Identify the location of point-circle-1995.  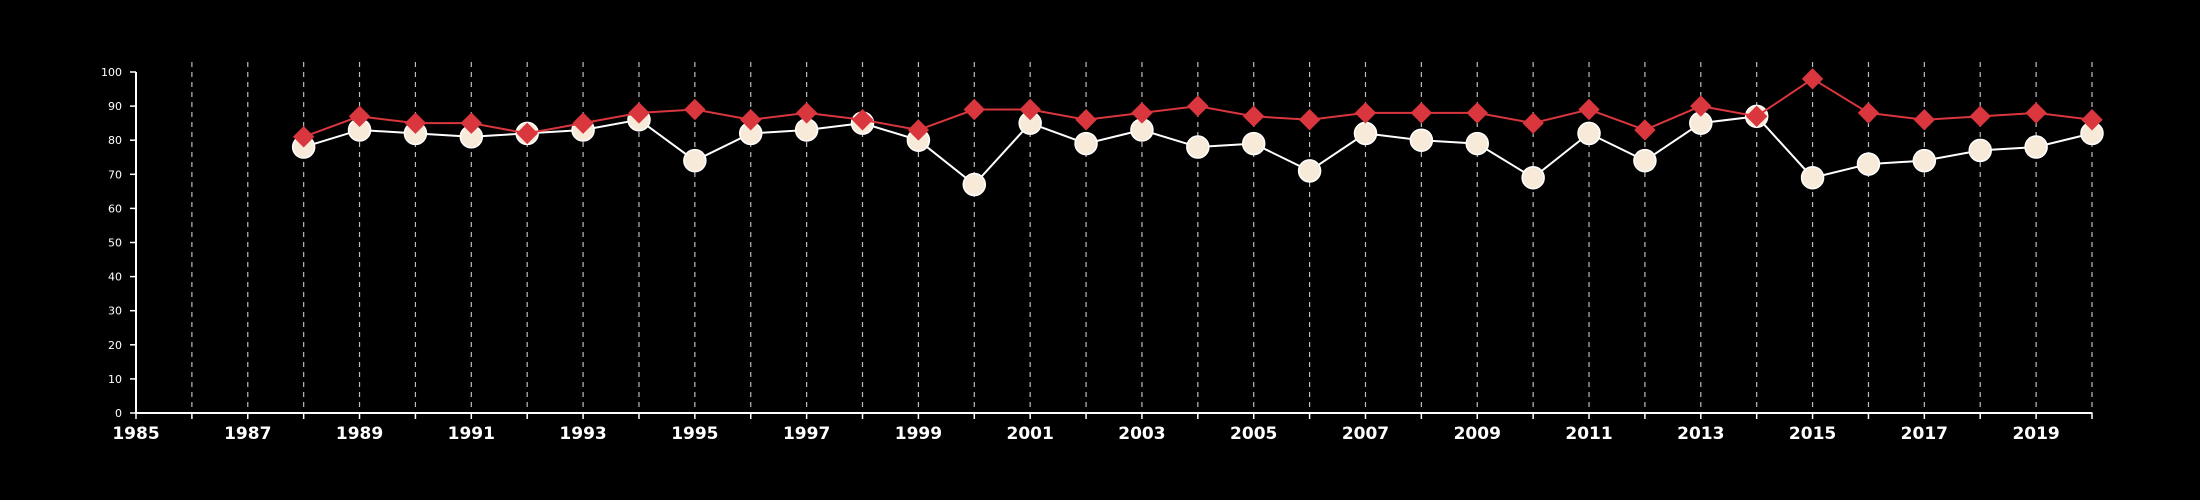
(695, 160).